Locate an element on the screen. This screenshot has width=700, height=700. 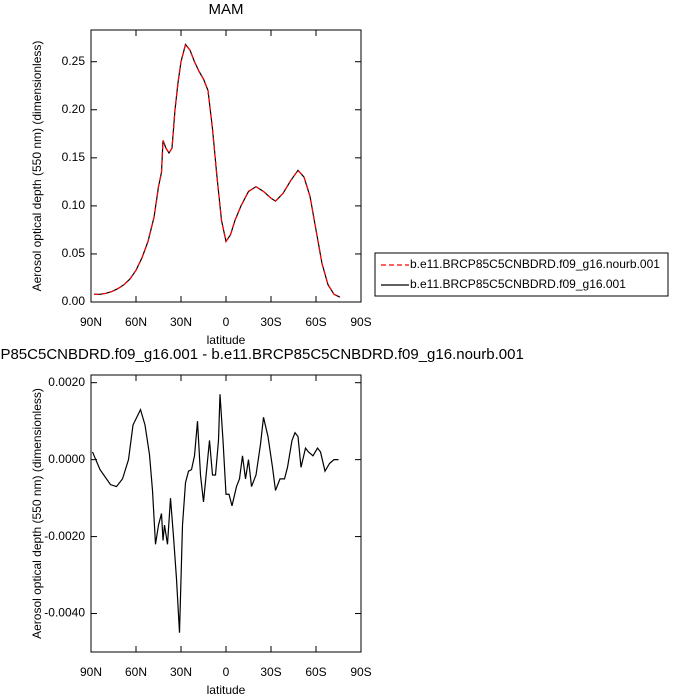
y-tick-label: 0.00 is located at coordinates (74, 301).